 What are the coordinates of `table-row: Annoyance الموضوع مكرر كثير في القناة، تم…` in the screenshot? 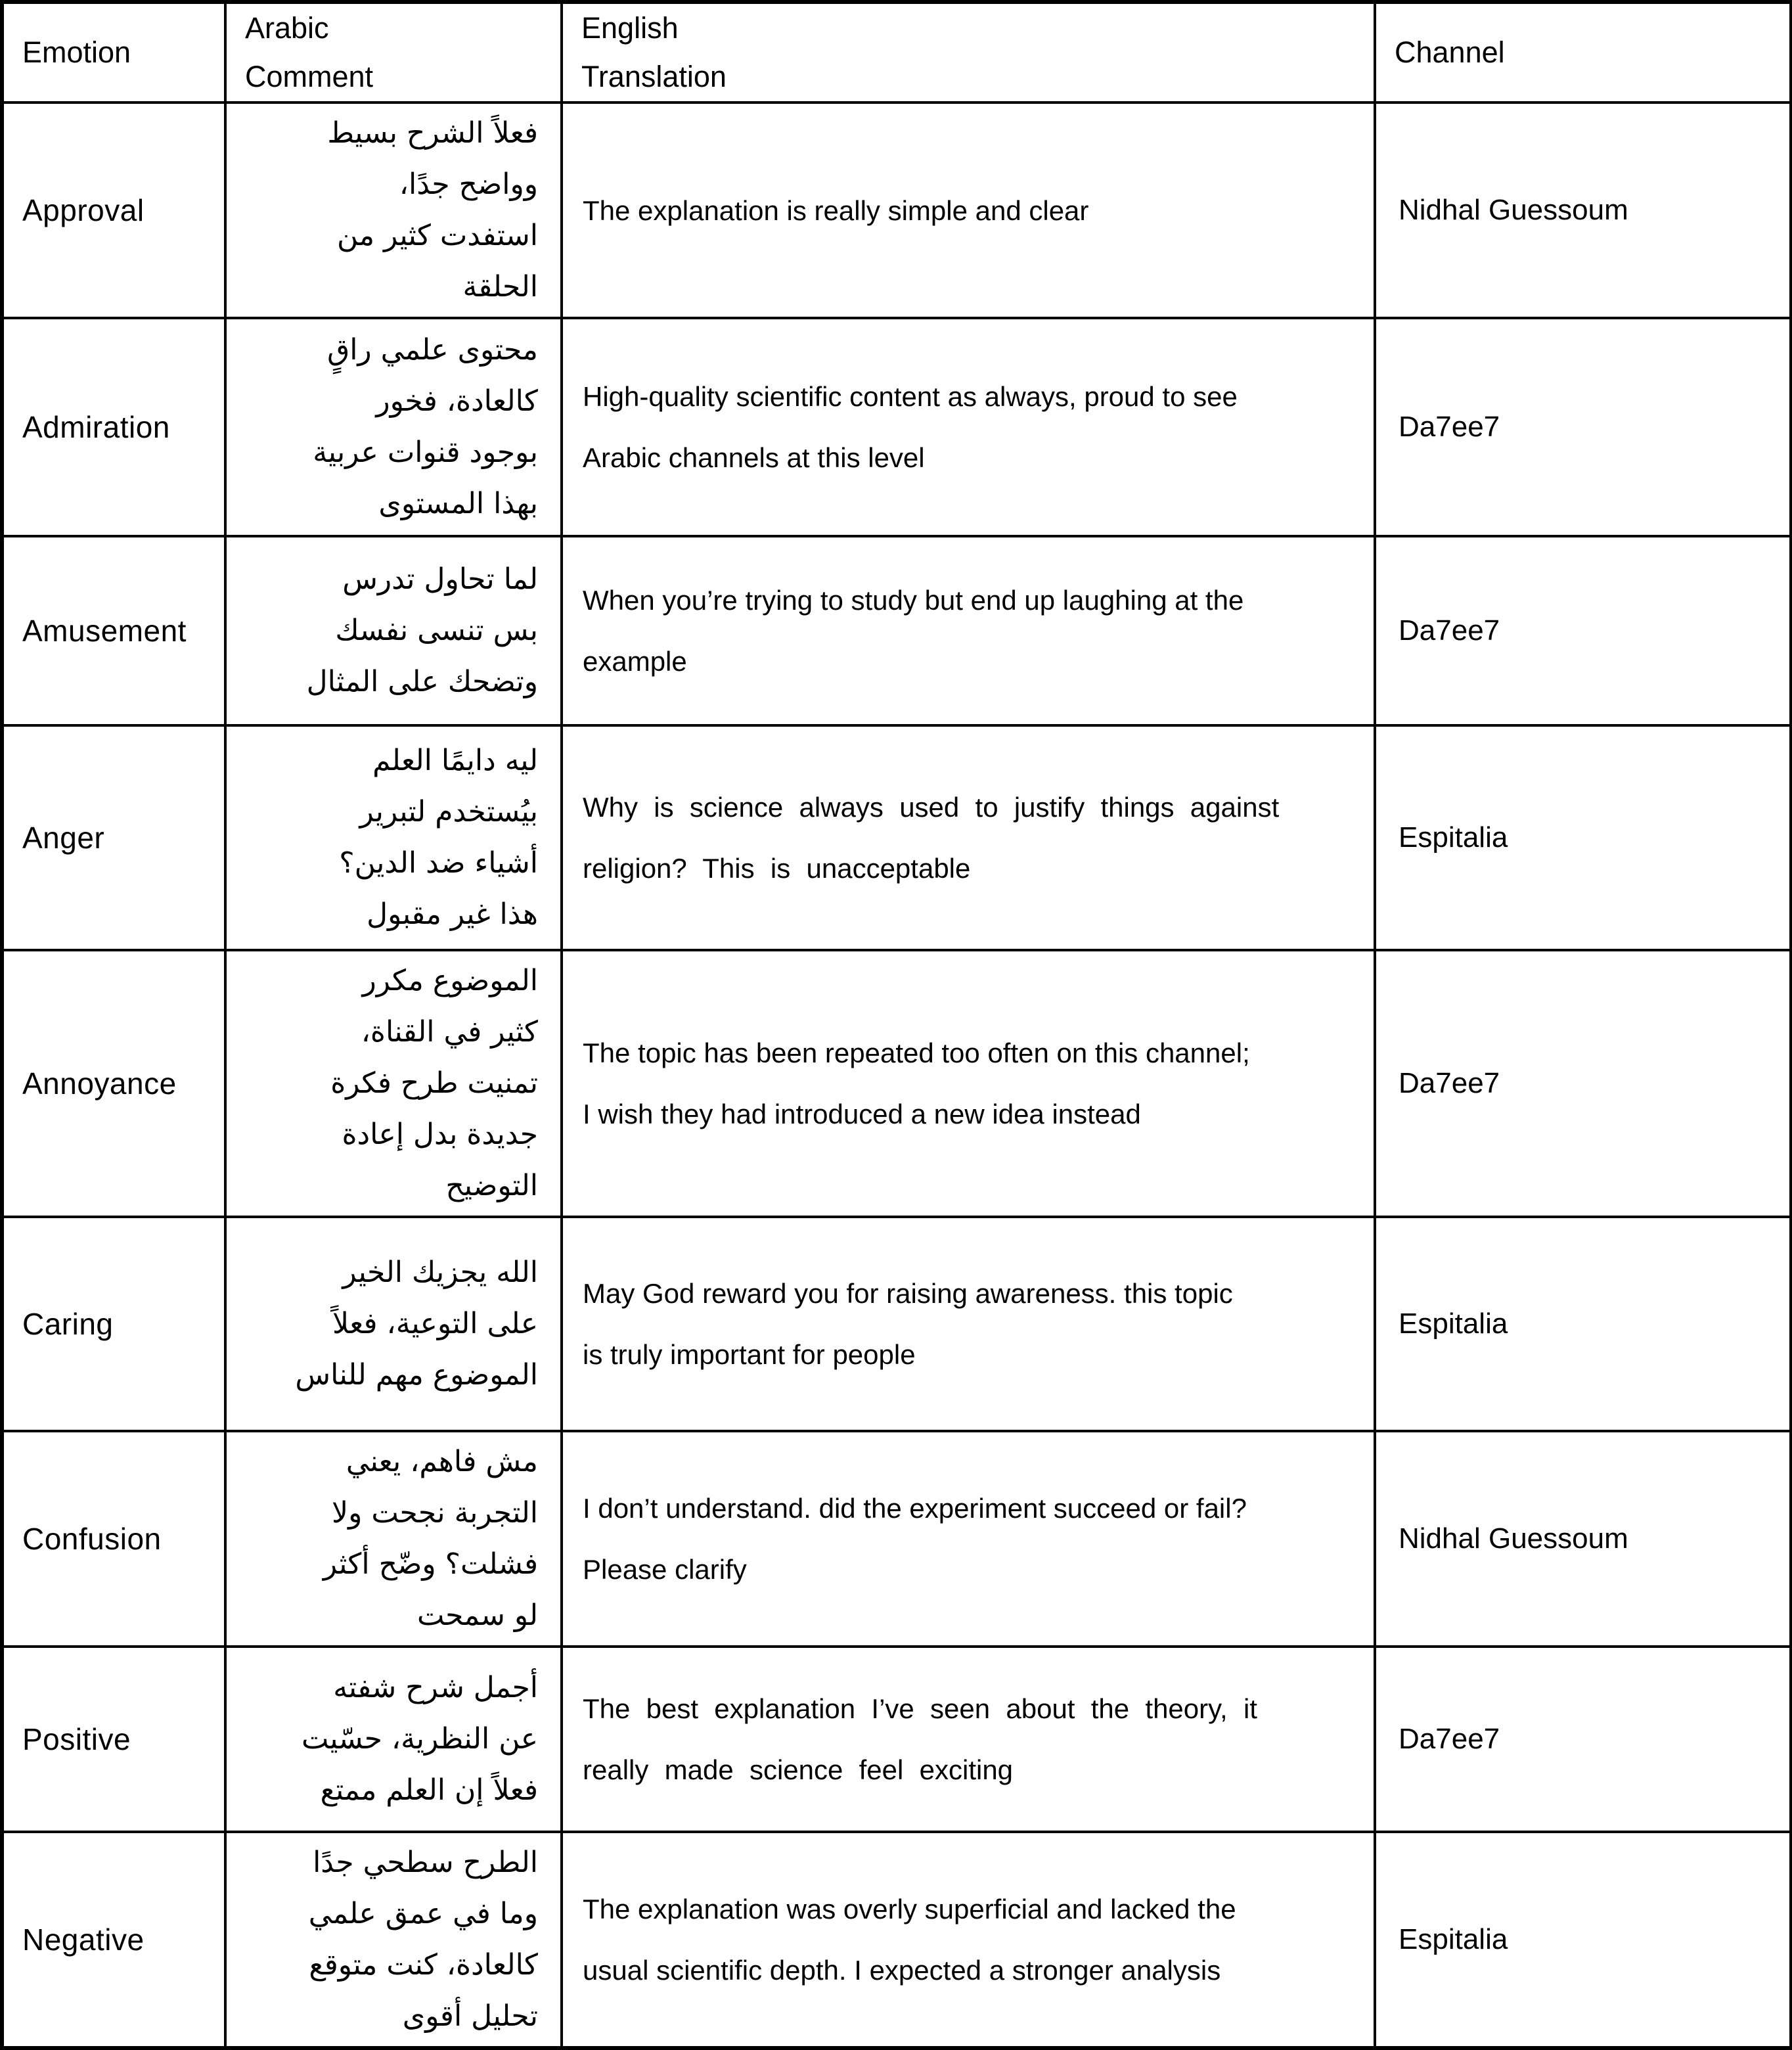 It's located at (896, 1083).